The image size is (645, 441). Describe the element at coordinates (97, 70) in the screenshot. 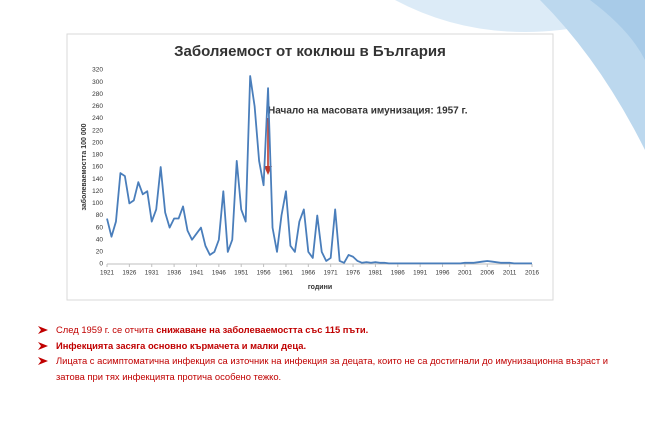

I see `y-tick-label: 320` at that location.